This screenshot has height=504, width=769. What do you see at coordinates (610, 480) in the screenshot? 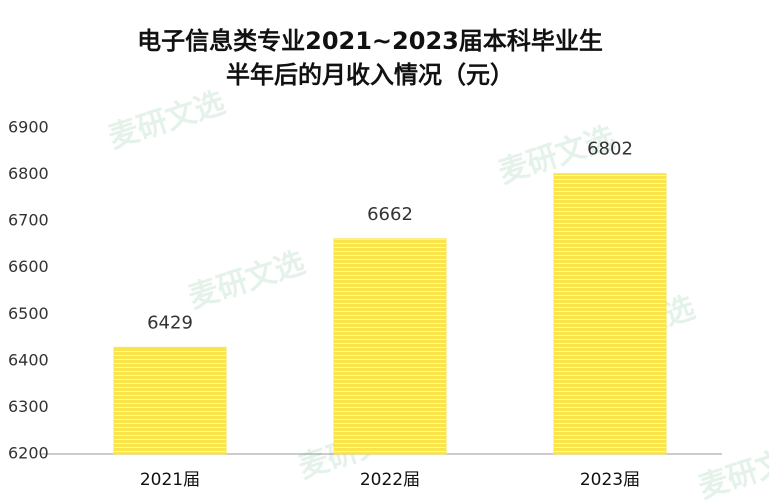
I see `x-tick-label: 2023届` at bounding box center [610, 480].